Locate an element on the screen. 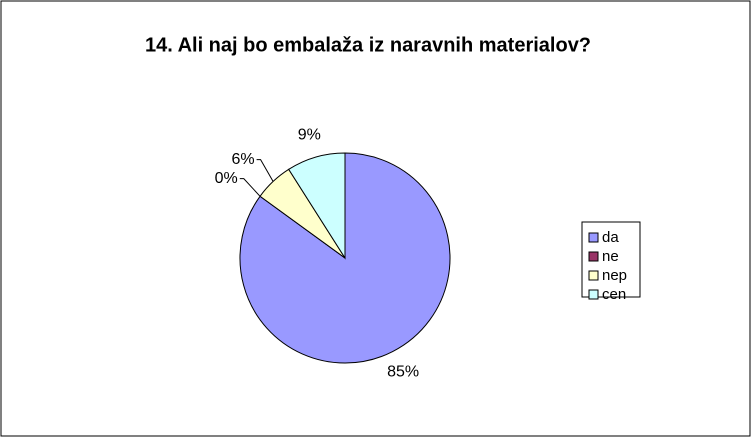  data-label: 85% is located at coordinates (403, 371).